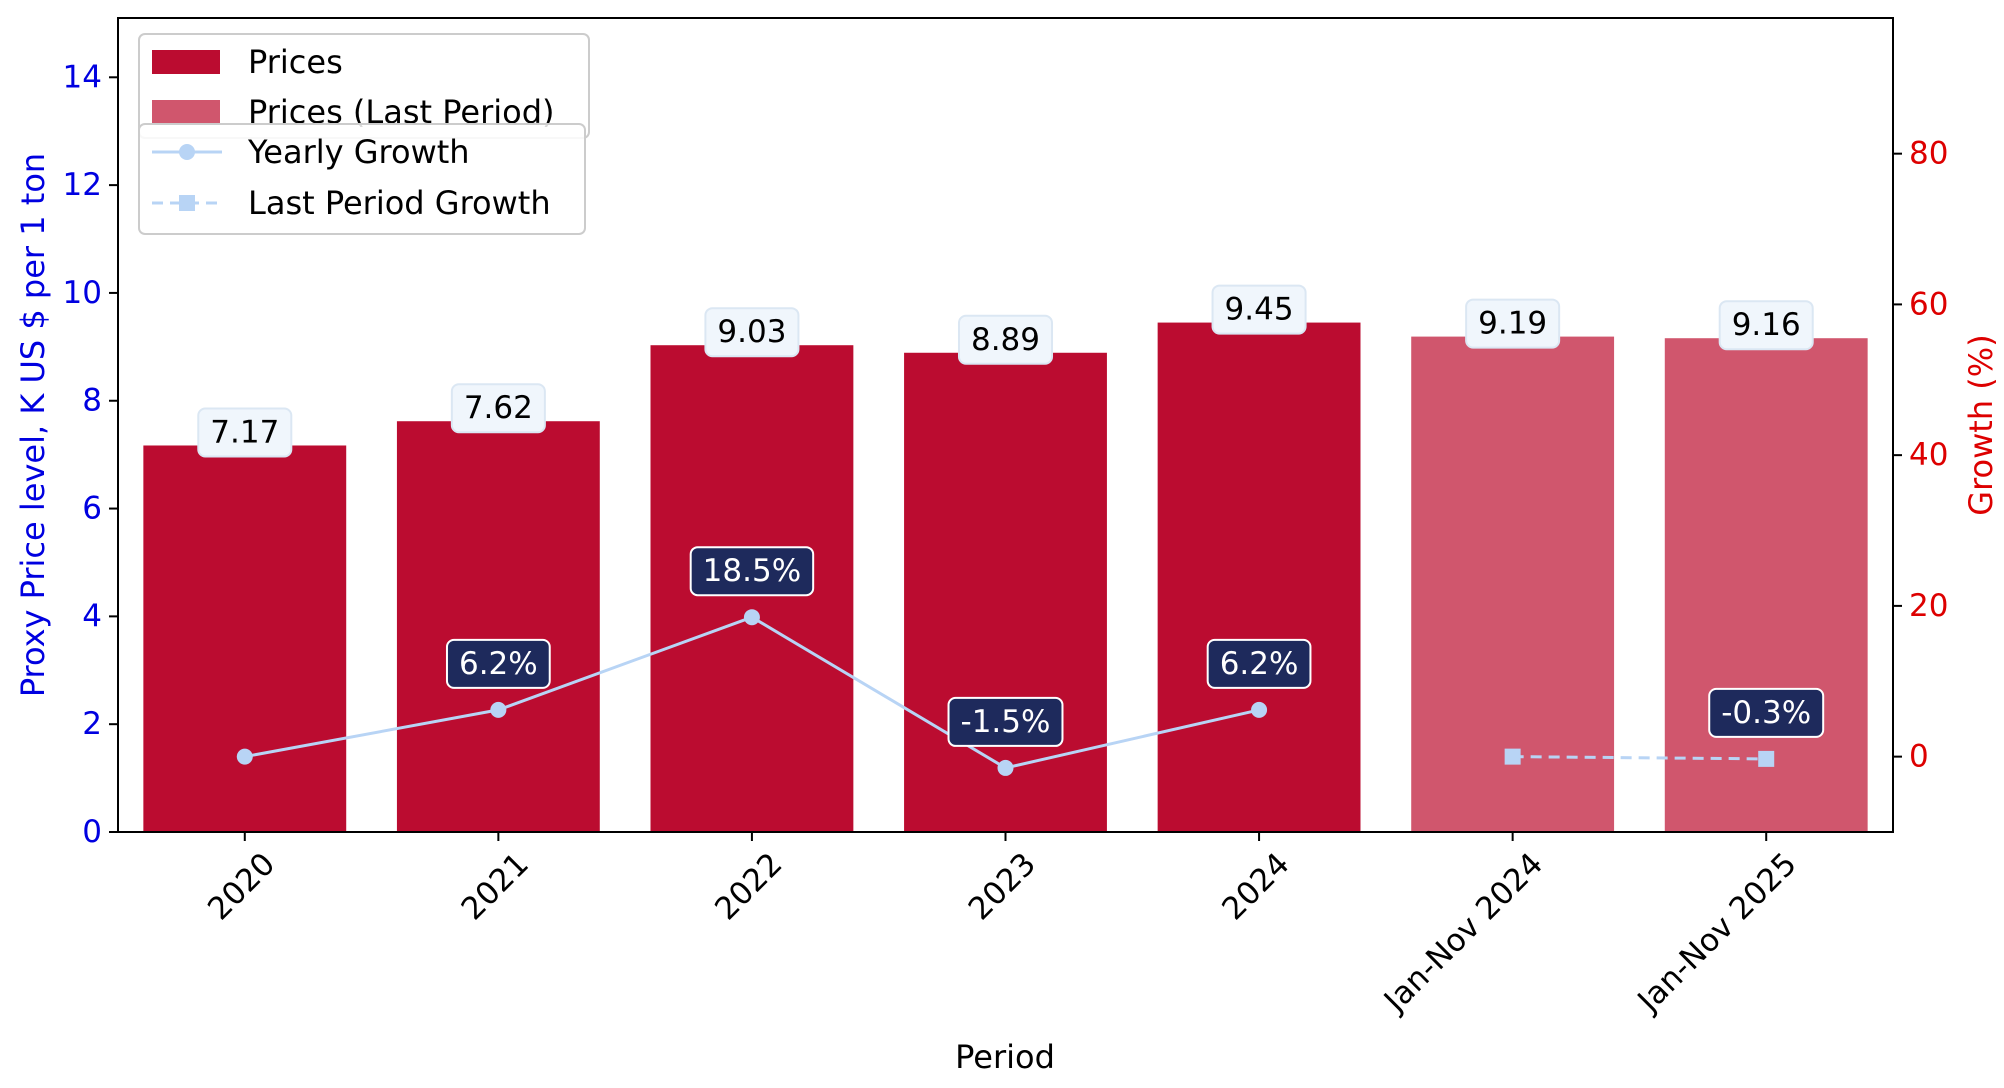  What do you see at coordinates (1005, 692) in the screenshot?
I see `growth-lines-layer` at bounding box center [1005, 692].